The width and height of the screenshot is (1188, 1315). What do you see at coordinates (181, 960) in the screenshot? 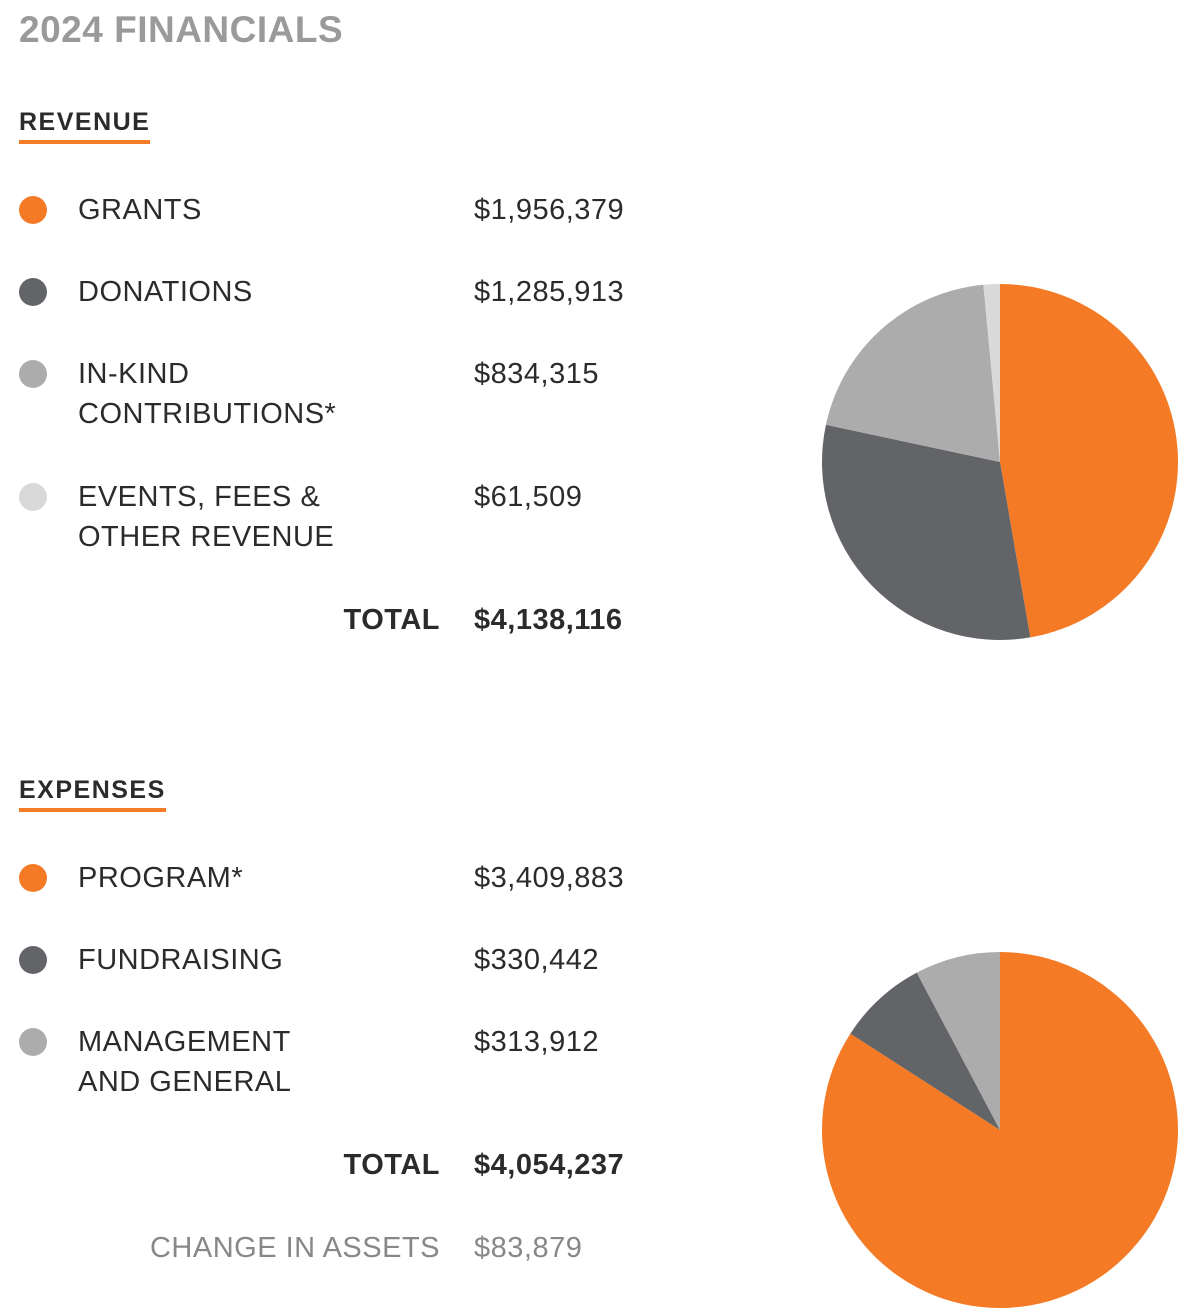
I see `legend-label: FUNDRAISING` at bounding box center [181, 960].